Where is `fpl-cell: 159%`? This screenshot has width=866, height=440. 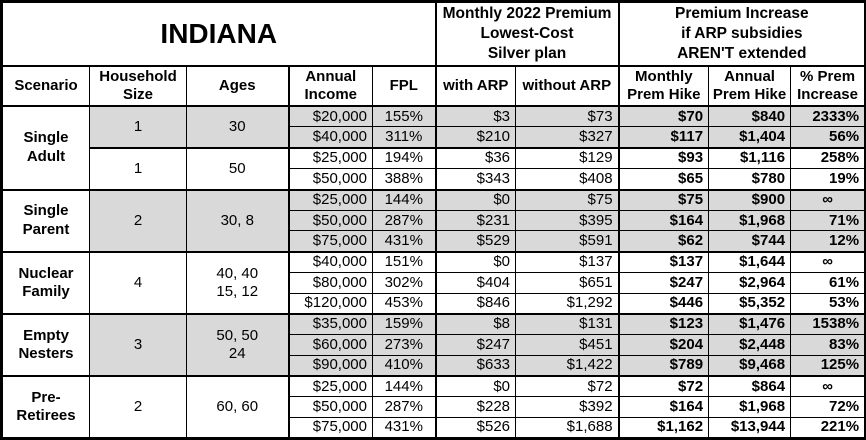 fpl-cell: 159% is located at coordinates (404, 324).